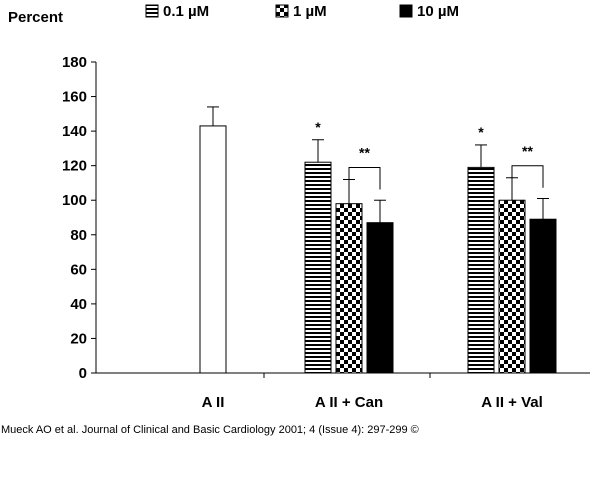 The height and width of the screenshot is (479, 600). I want to click on y-tick-label: 140, so click(74, 131).